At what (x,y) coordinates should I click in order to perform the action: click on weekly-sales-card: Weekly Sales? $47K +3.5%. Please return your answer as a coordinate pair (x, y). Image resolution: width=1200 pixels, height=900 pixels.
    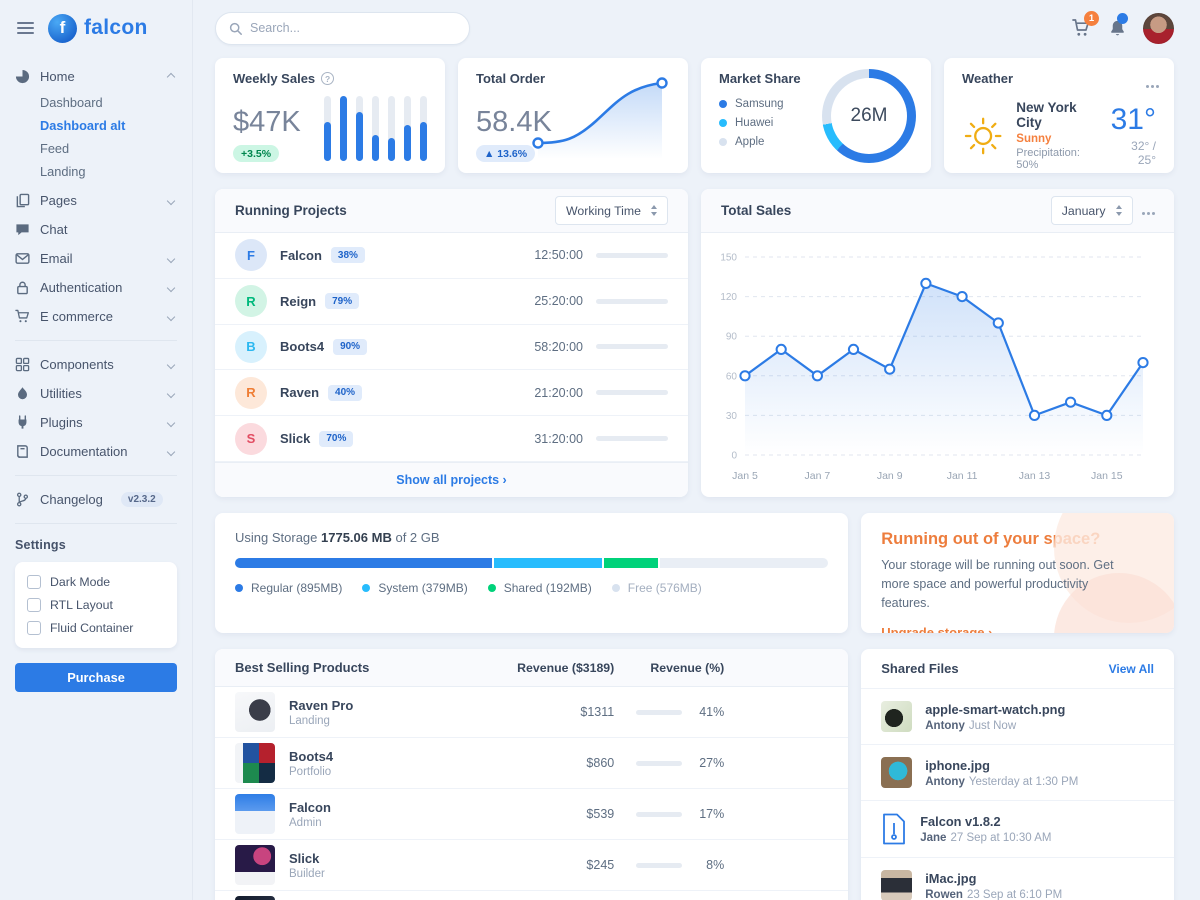
    Looking at the image, I should click on (330, 115).